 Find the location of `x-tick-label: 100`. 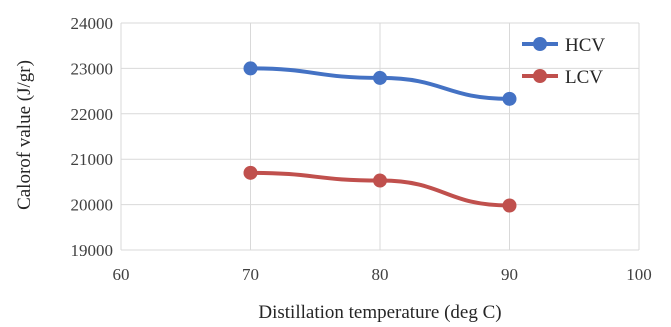

x-tick-label: 100 is located at coordinates (639, 274).